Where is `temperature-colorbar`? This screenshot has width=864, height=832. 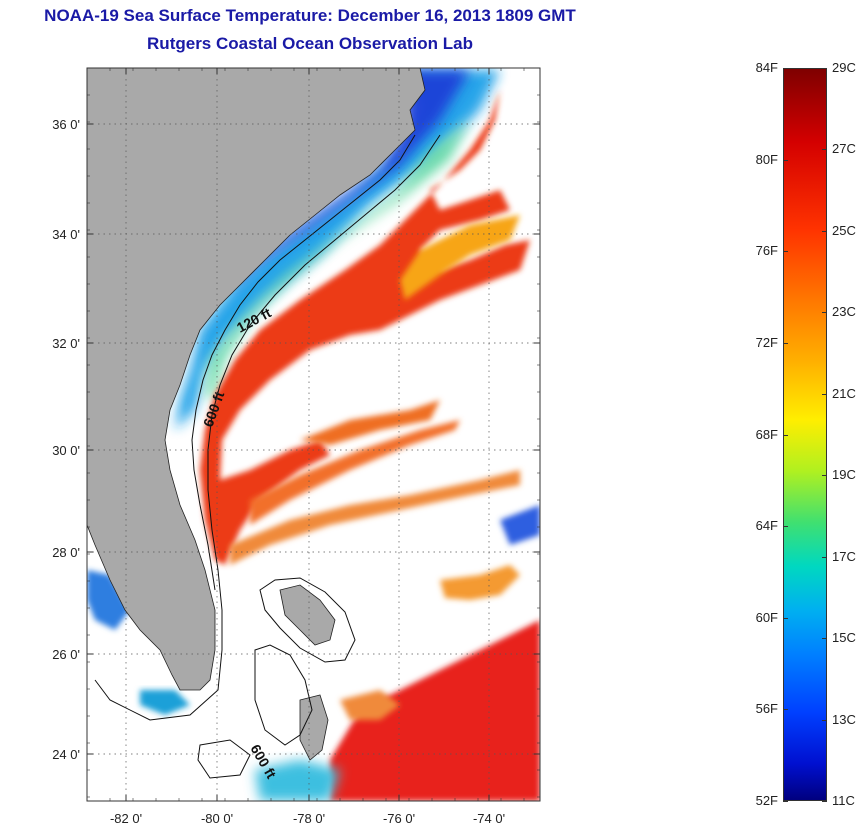
temperature-colorbar is located at coordinates (805, 434).